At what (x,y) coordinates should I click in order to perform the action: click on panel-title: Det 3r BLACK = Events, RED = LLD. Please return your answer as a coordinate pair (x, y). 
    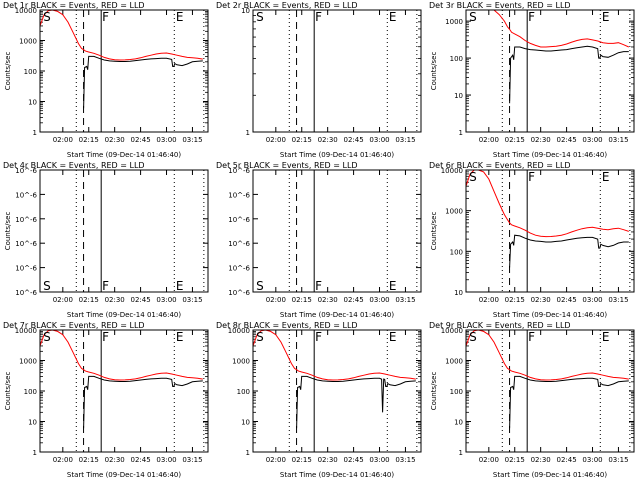
    Looking at the image, I should click on (500, 5).